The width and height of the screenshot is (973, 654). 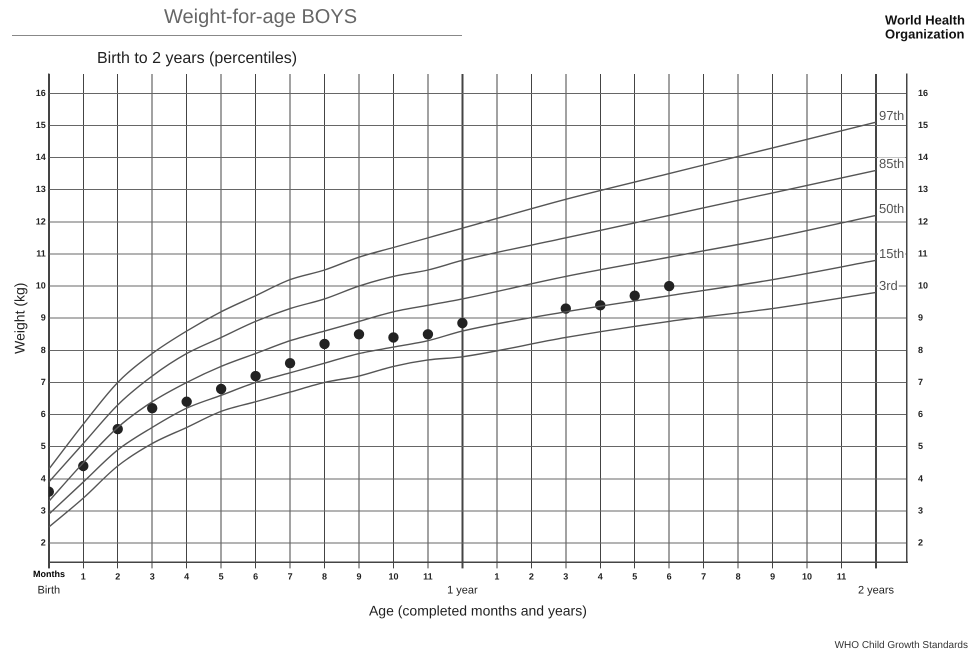 What do you see at coordinates (891, 163) in the screenshot?
I see `series-label: 85th` at bounding box center [891, 163].